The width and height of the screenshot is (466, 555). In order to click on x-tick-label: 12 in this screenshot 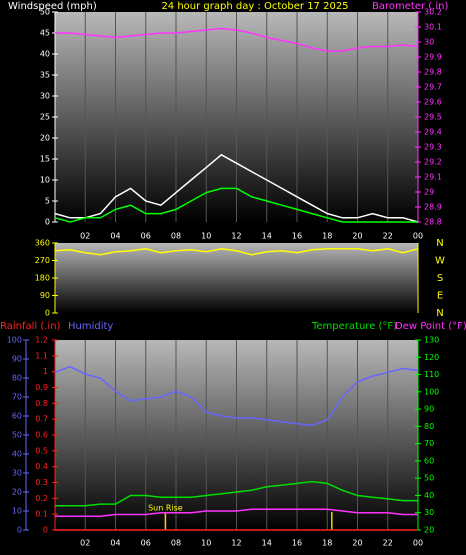, I will do `click(236, 543)`.